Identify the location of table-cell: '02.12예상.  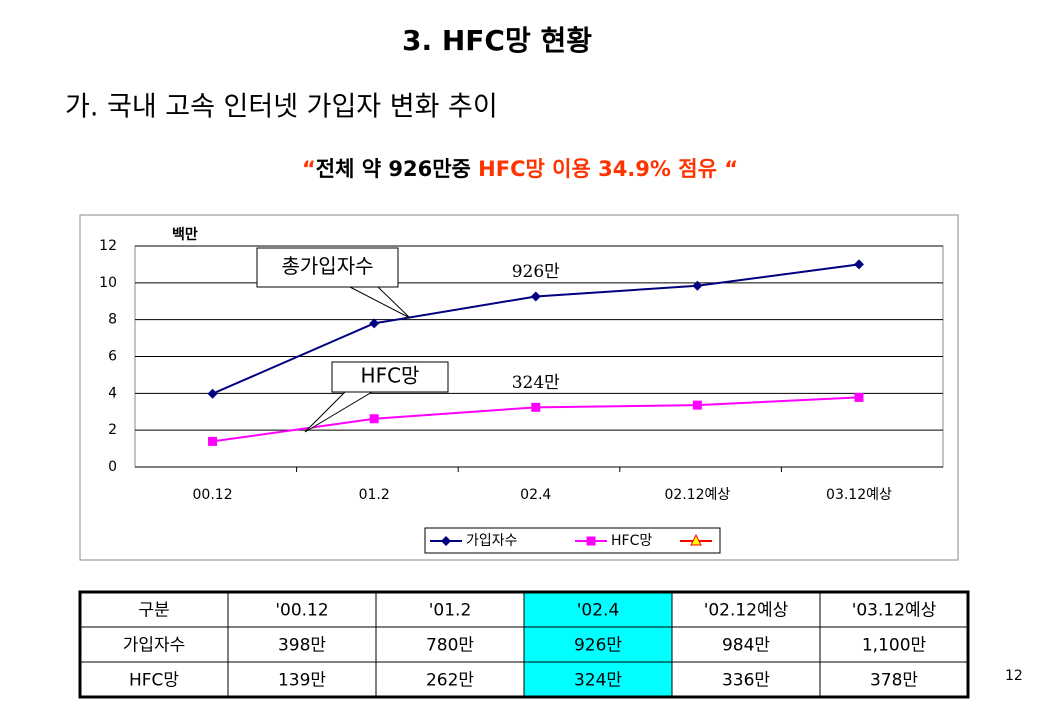
(746, 611).